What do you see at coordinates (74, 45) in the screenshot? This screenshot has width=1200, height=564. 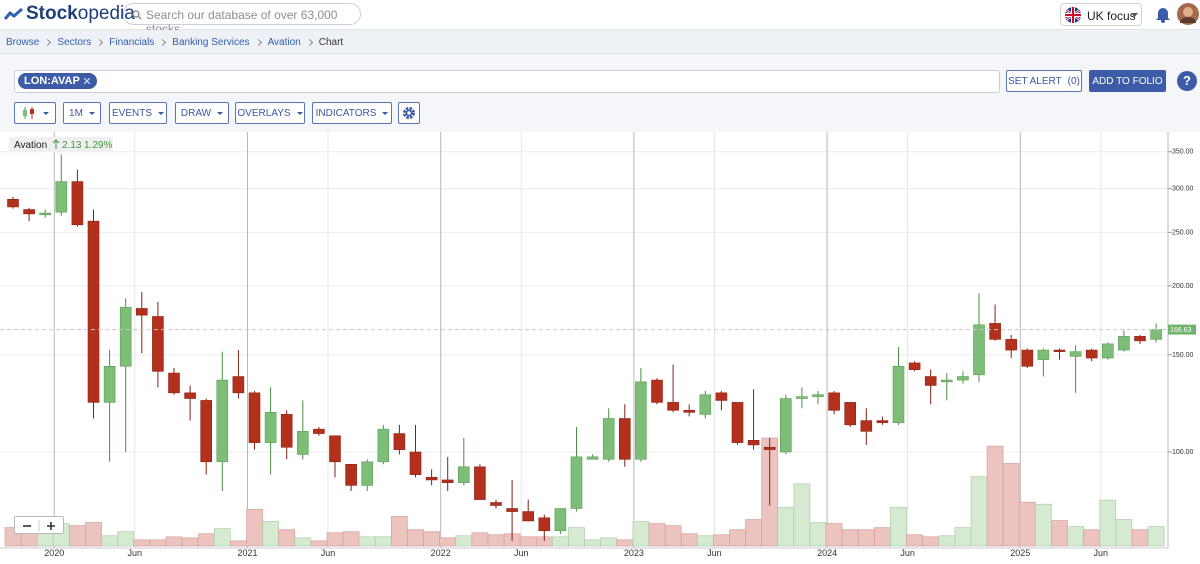 I see `breadcrumb-link: Sectors` at bounding box center [74, 45].